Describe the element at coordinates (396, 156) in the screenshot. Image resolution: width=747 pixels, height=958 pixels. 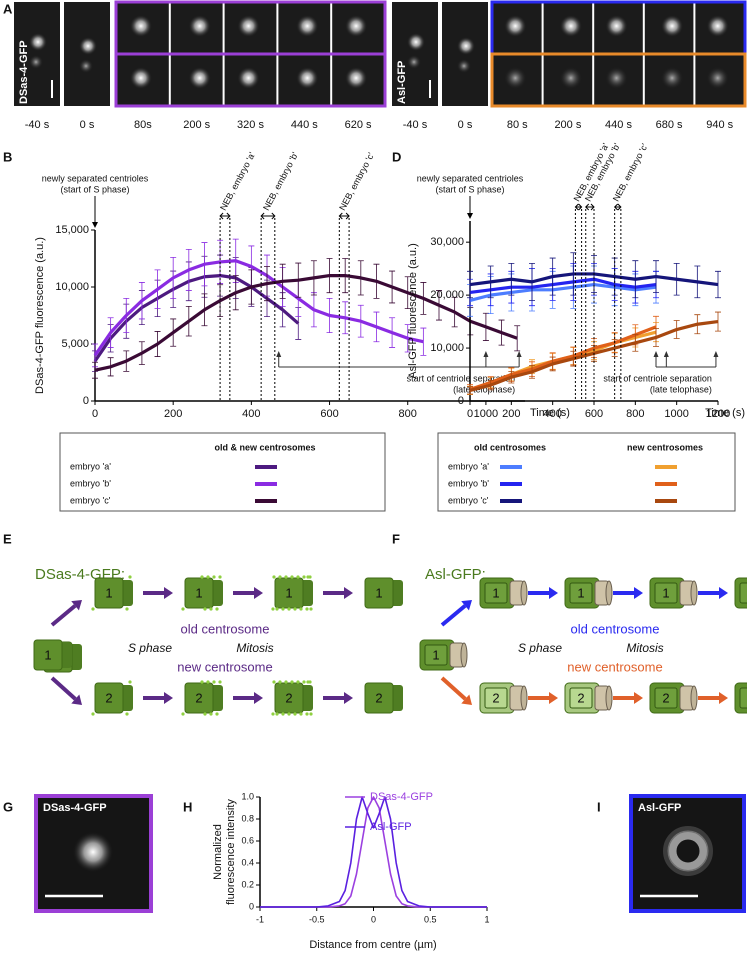
I see `panel-letter: D` at that location.